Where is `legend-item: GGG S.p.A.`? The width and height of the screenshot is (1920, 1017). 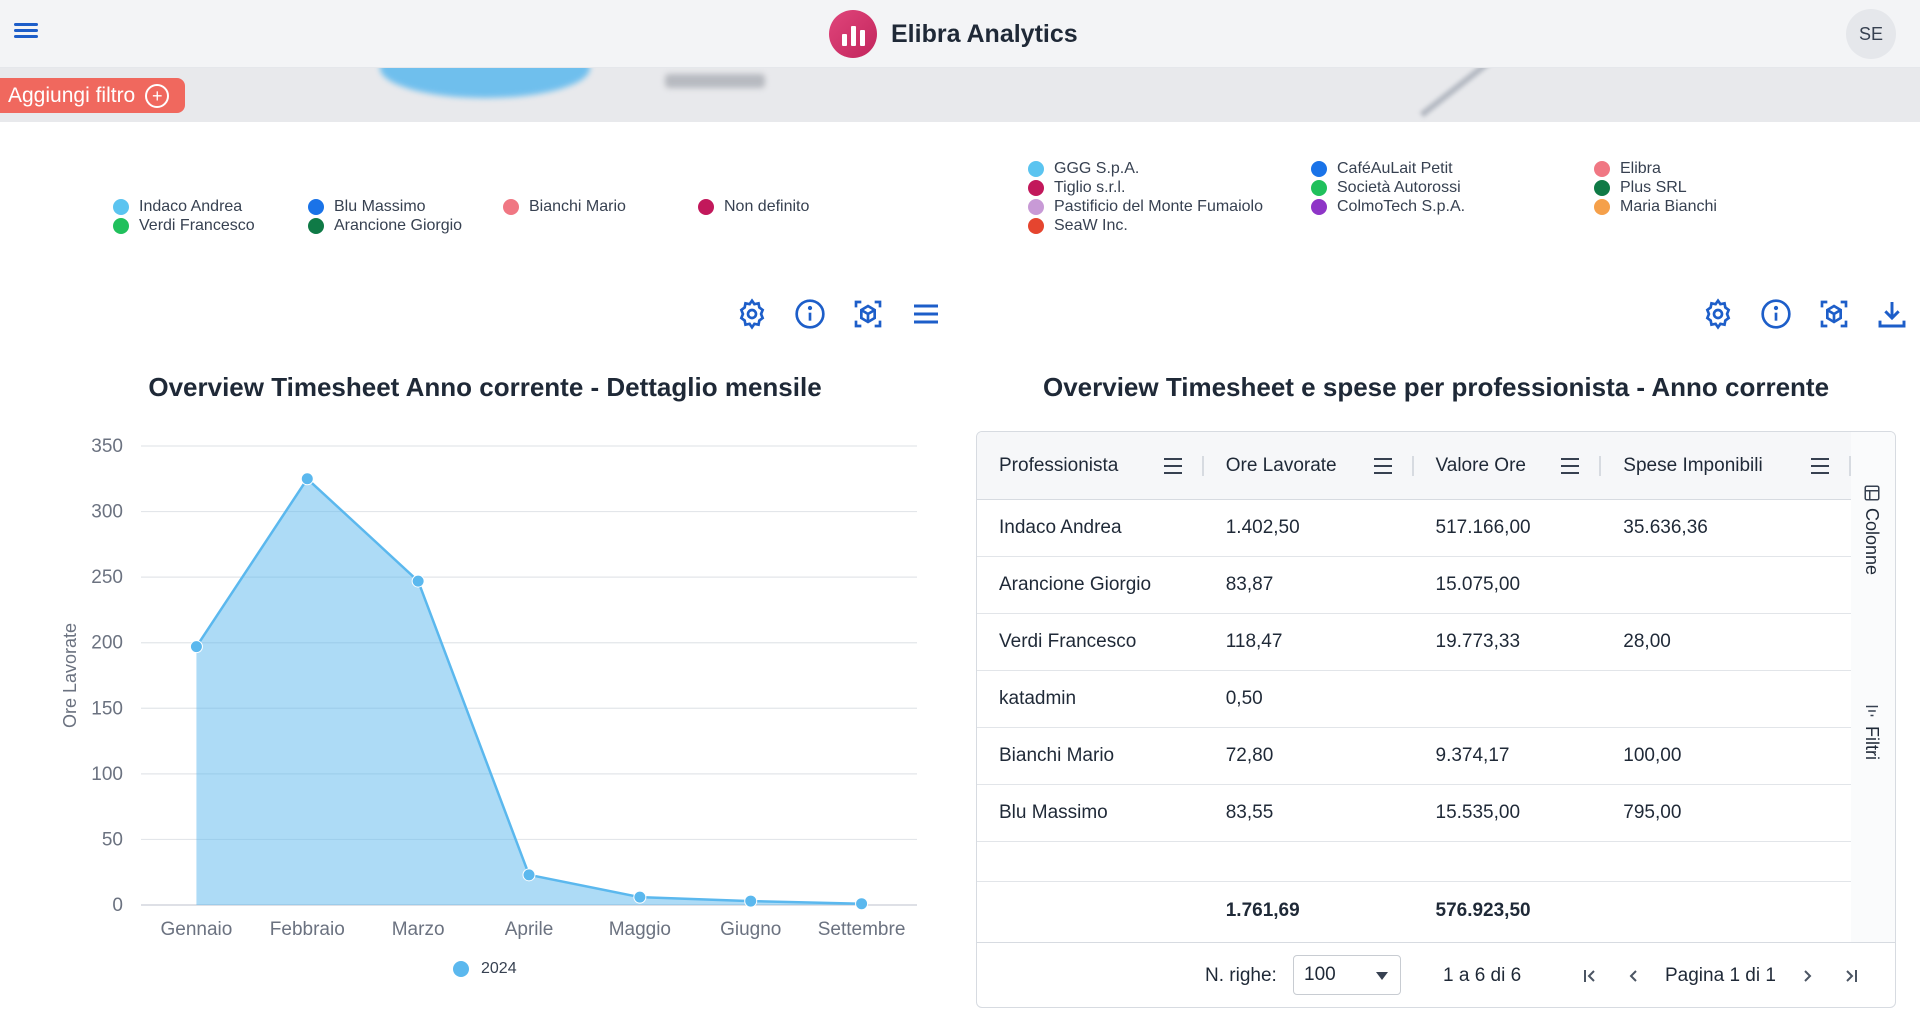 legend-item: GGG S.p.A. is located at coordinates (1169, 168).